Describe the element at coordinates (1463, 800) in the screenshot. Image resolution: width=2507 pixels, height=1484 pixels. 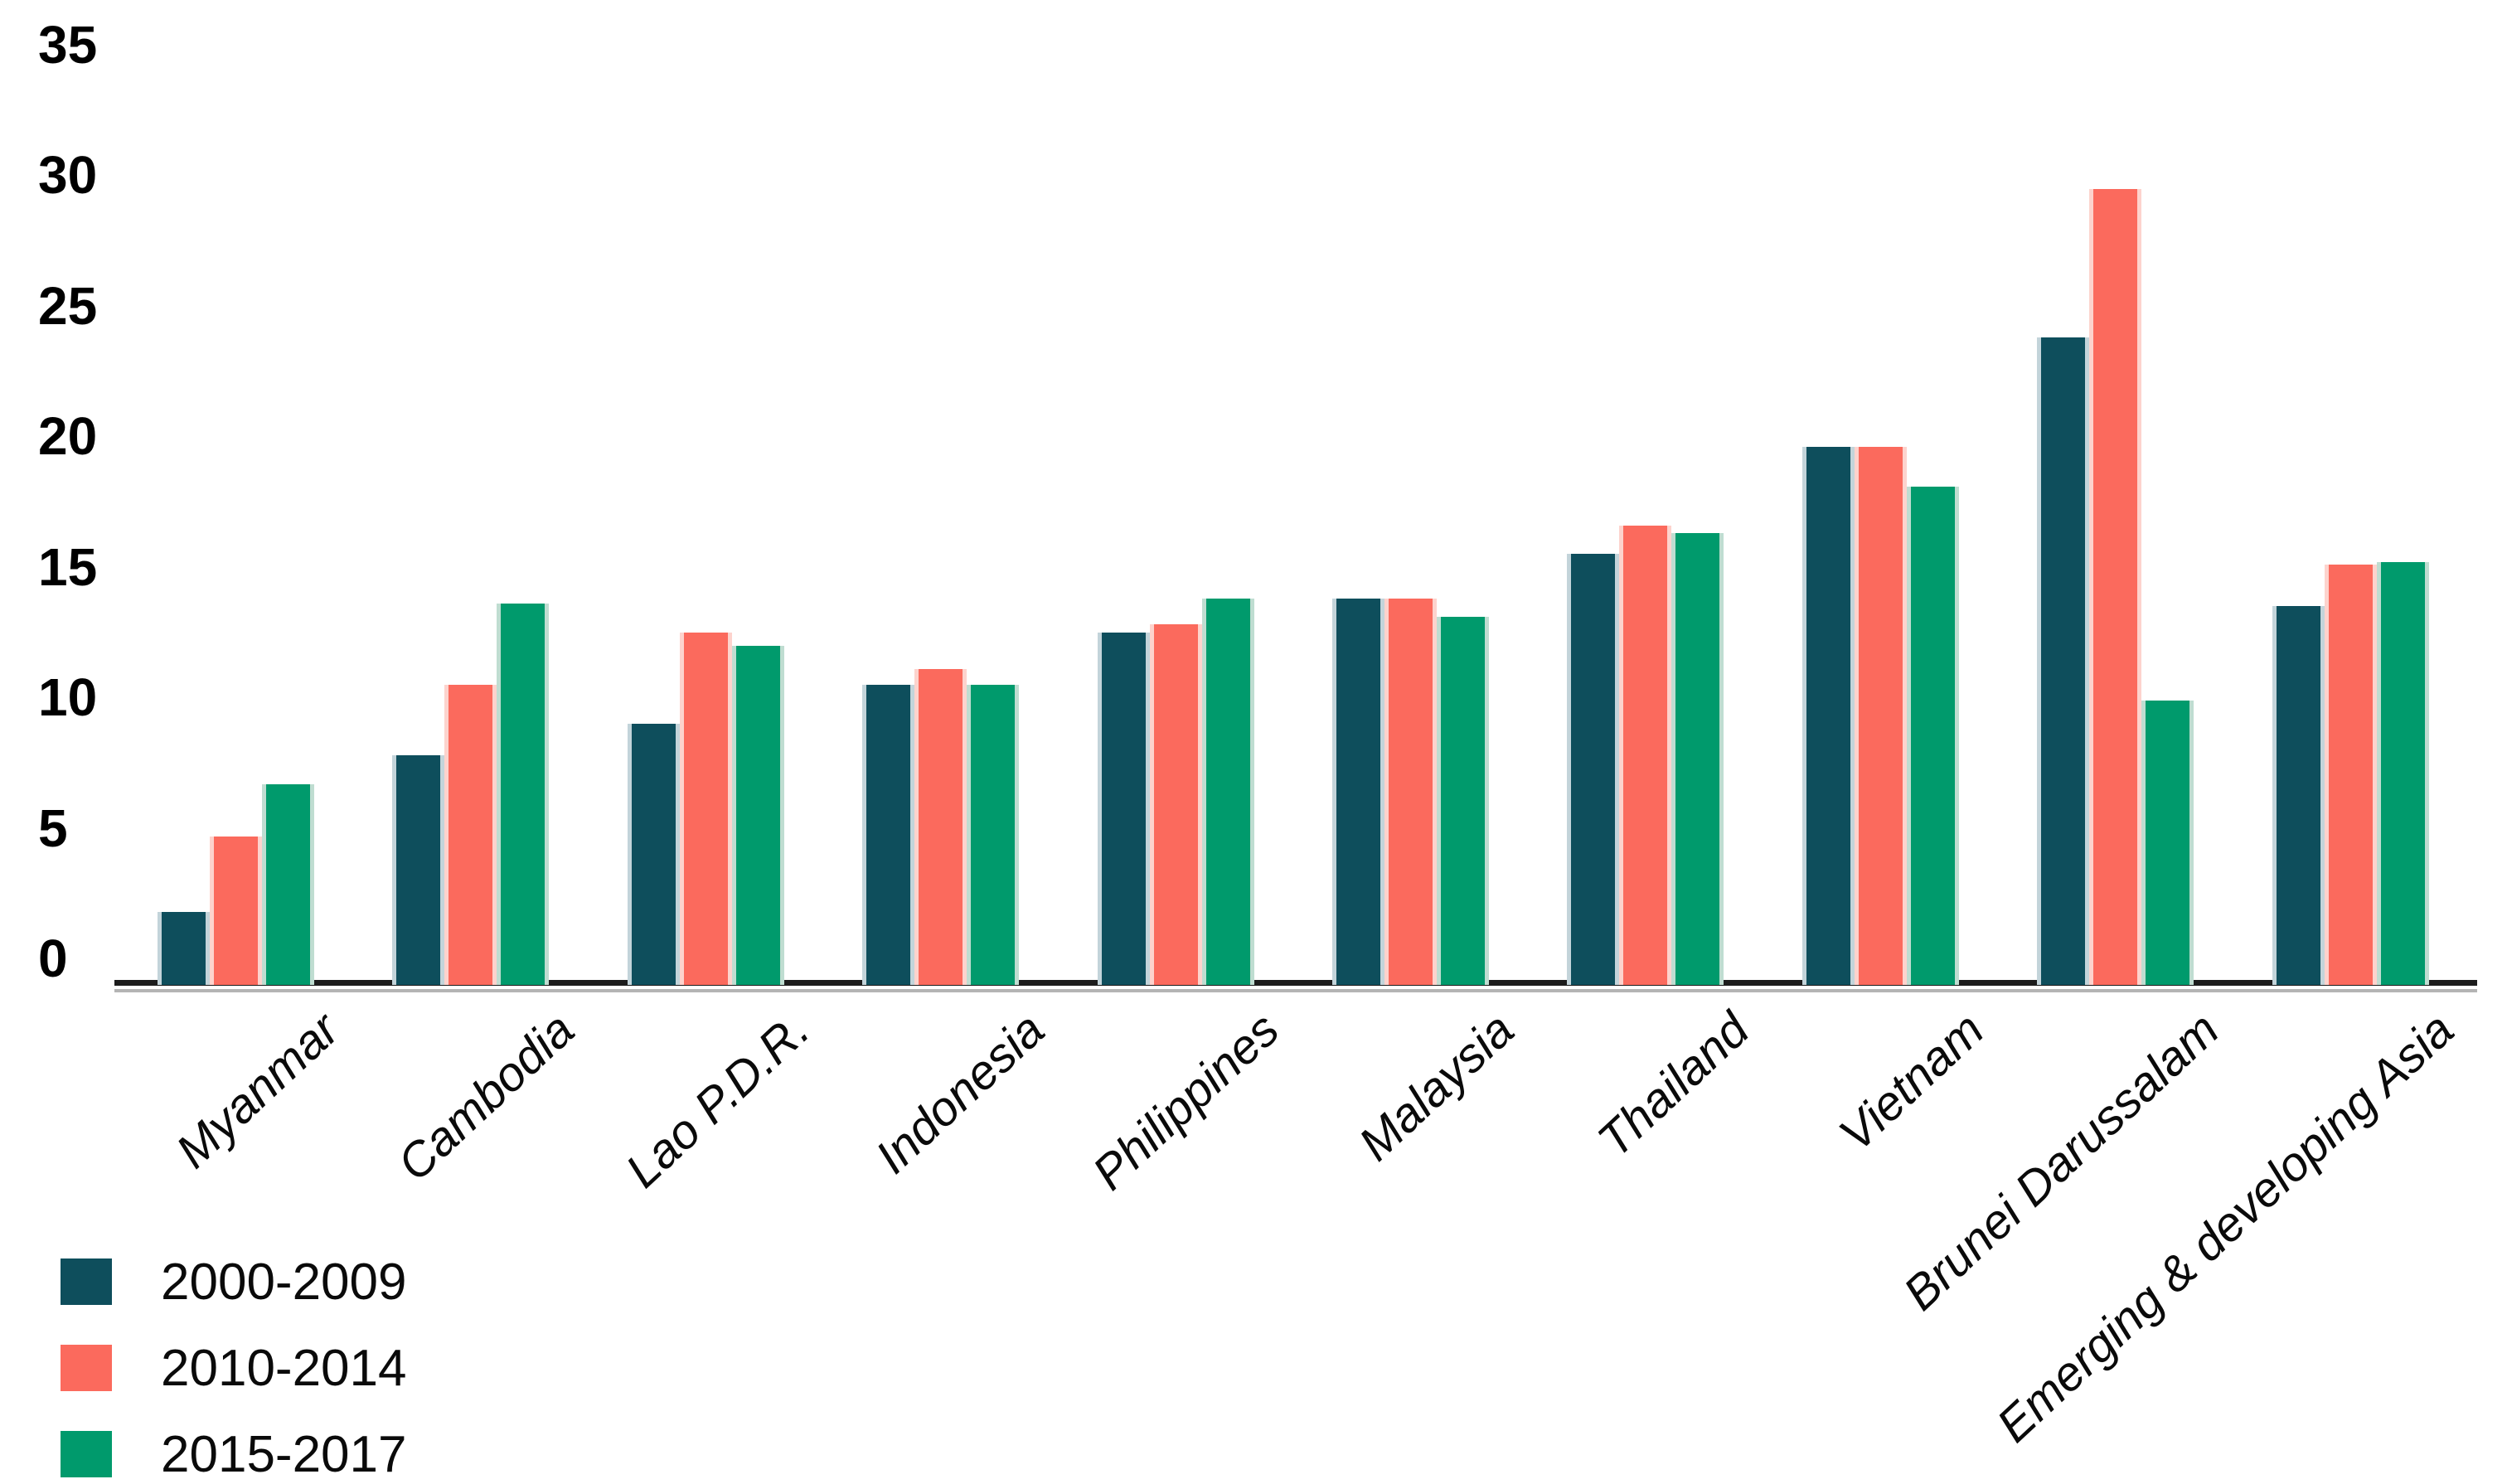
I see `bar-malaysia-2015-2017` at that location.